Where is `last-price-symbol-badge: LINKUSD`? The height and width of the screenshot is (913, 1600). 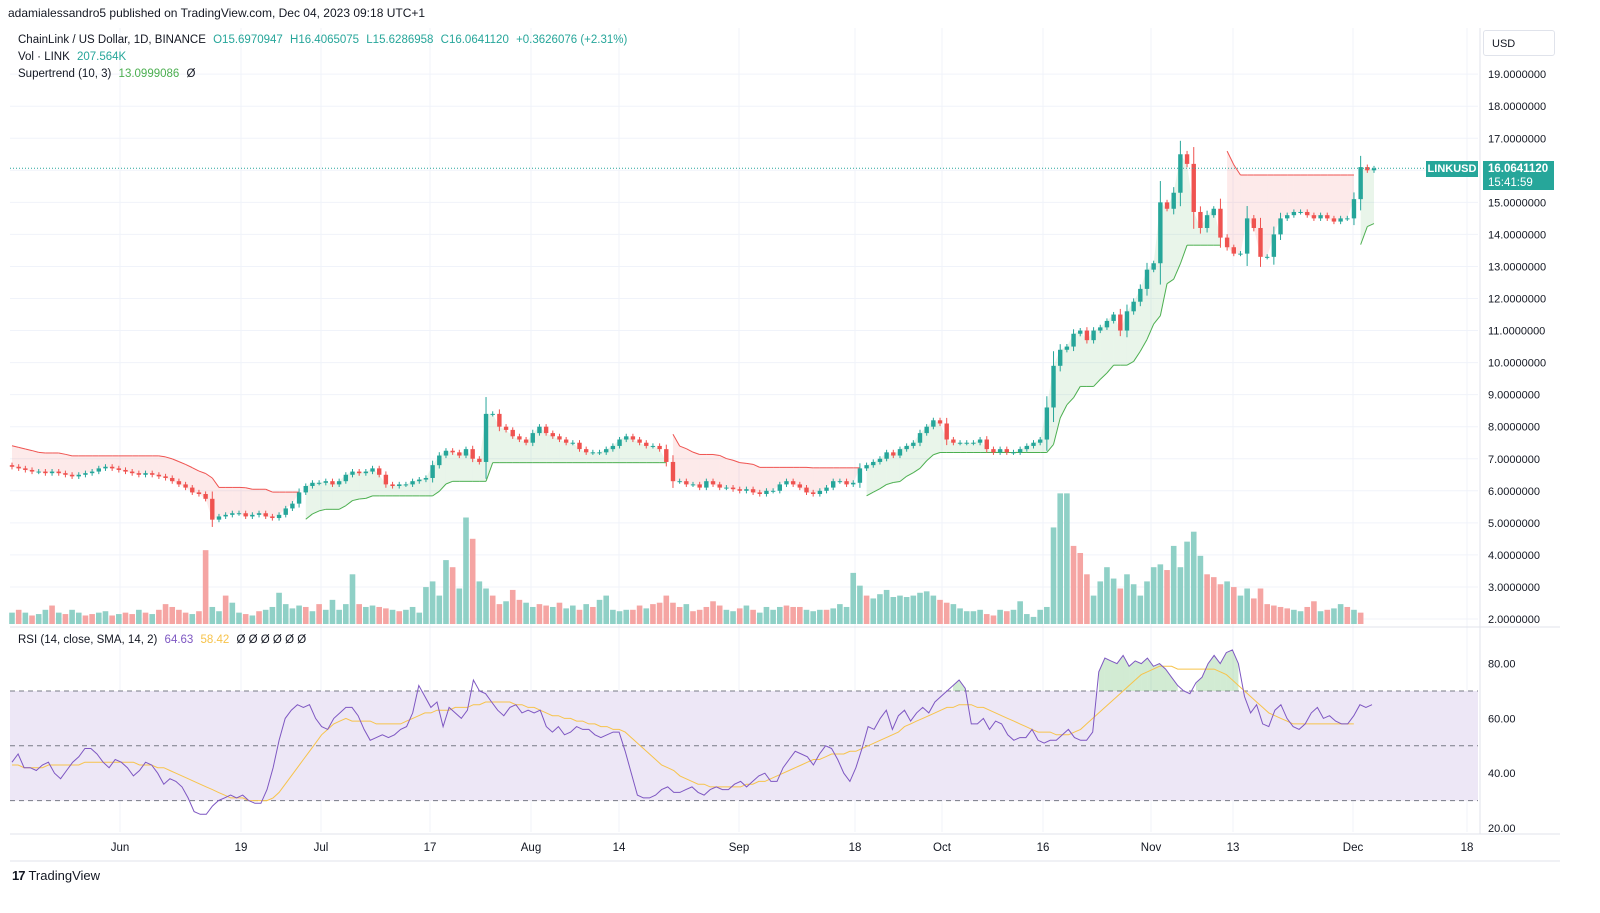
last-price-symbol-badge: LINKUSD is located at coordinates (1452, 169).